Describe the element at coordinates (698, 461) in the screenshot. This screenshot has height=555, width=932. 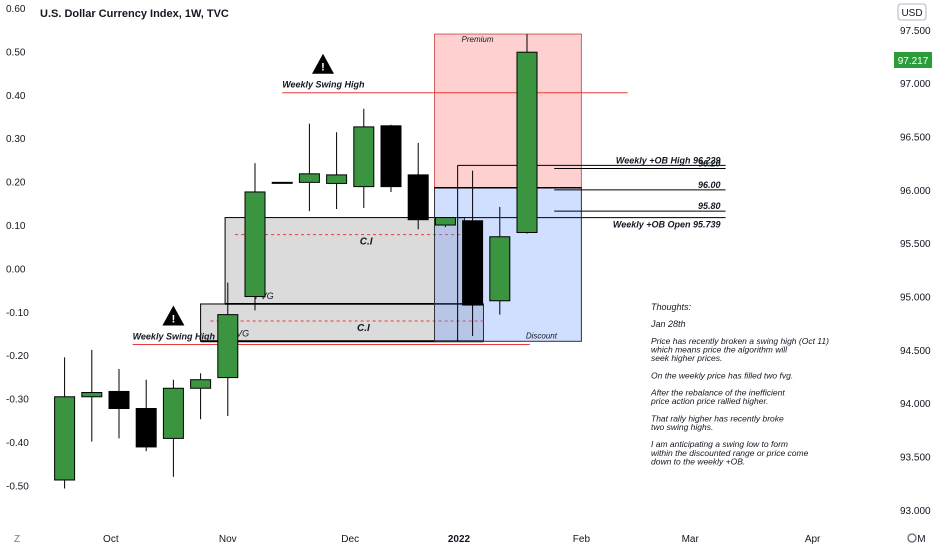
I see `notes-line: down to the weekly +OB.` at that location.